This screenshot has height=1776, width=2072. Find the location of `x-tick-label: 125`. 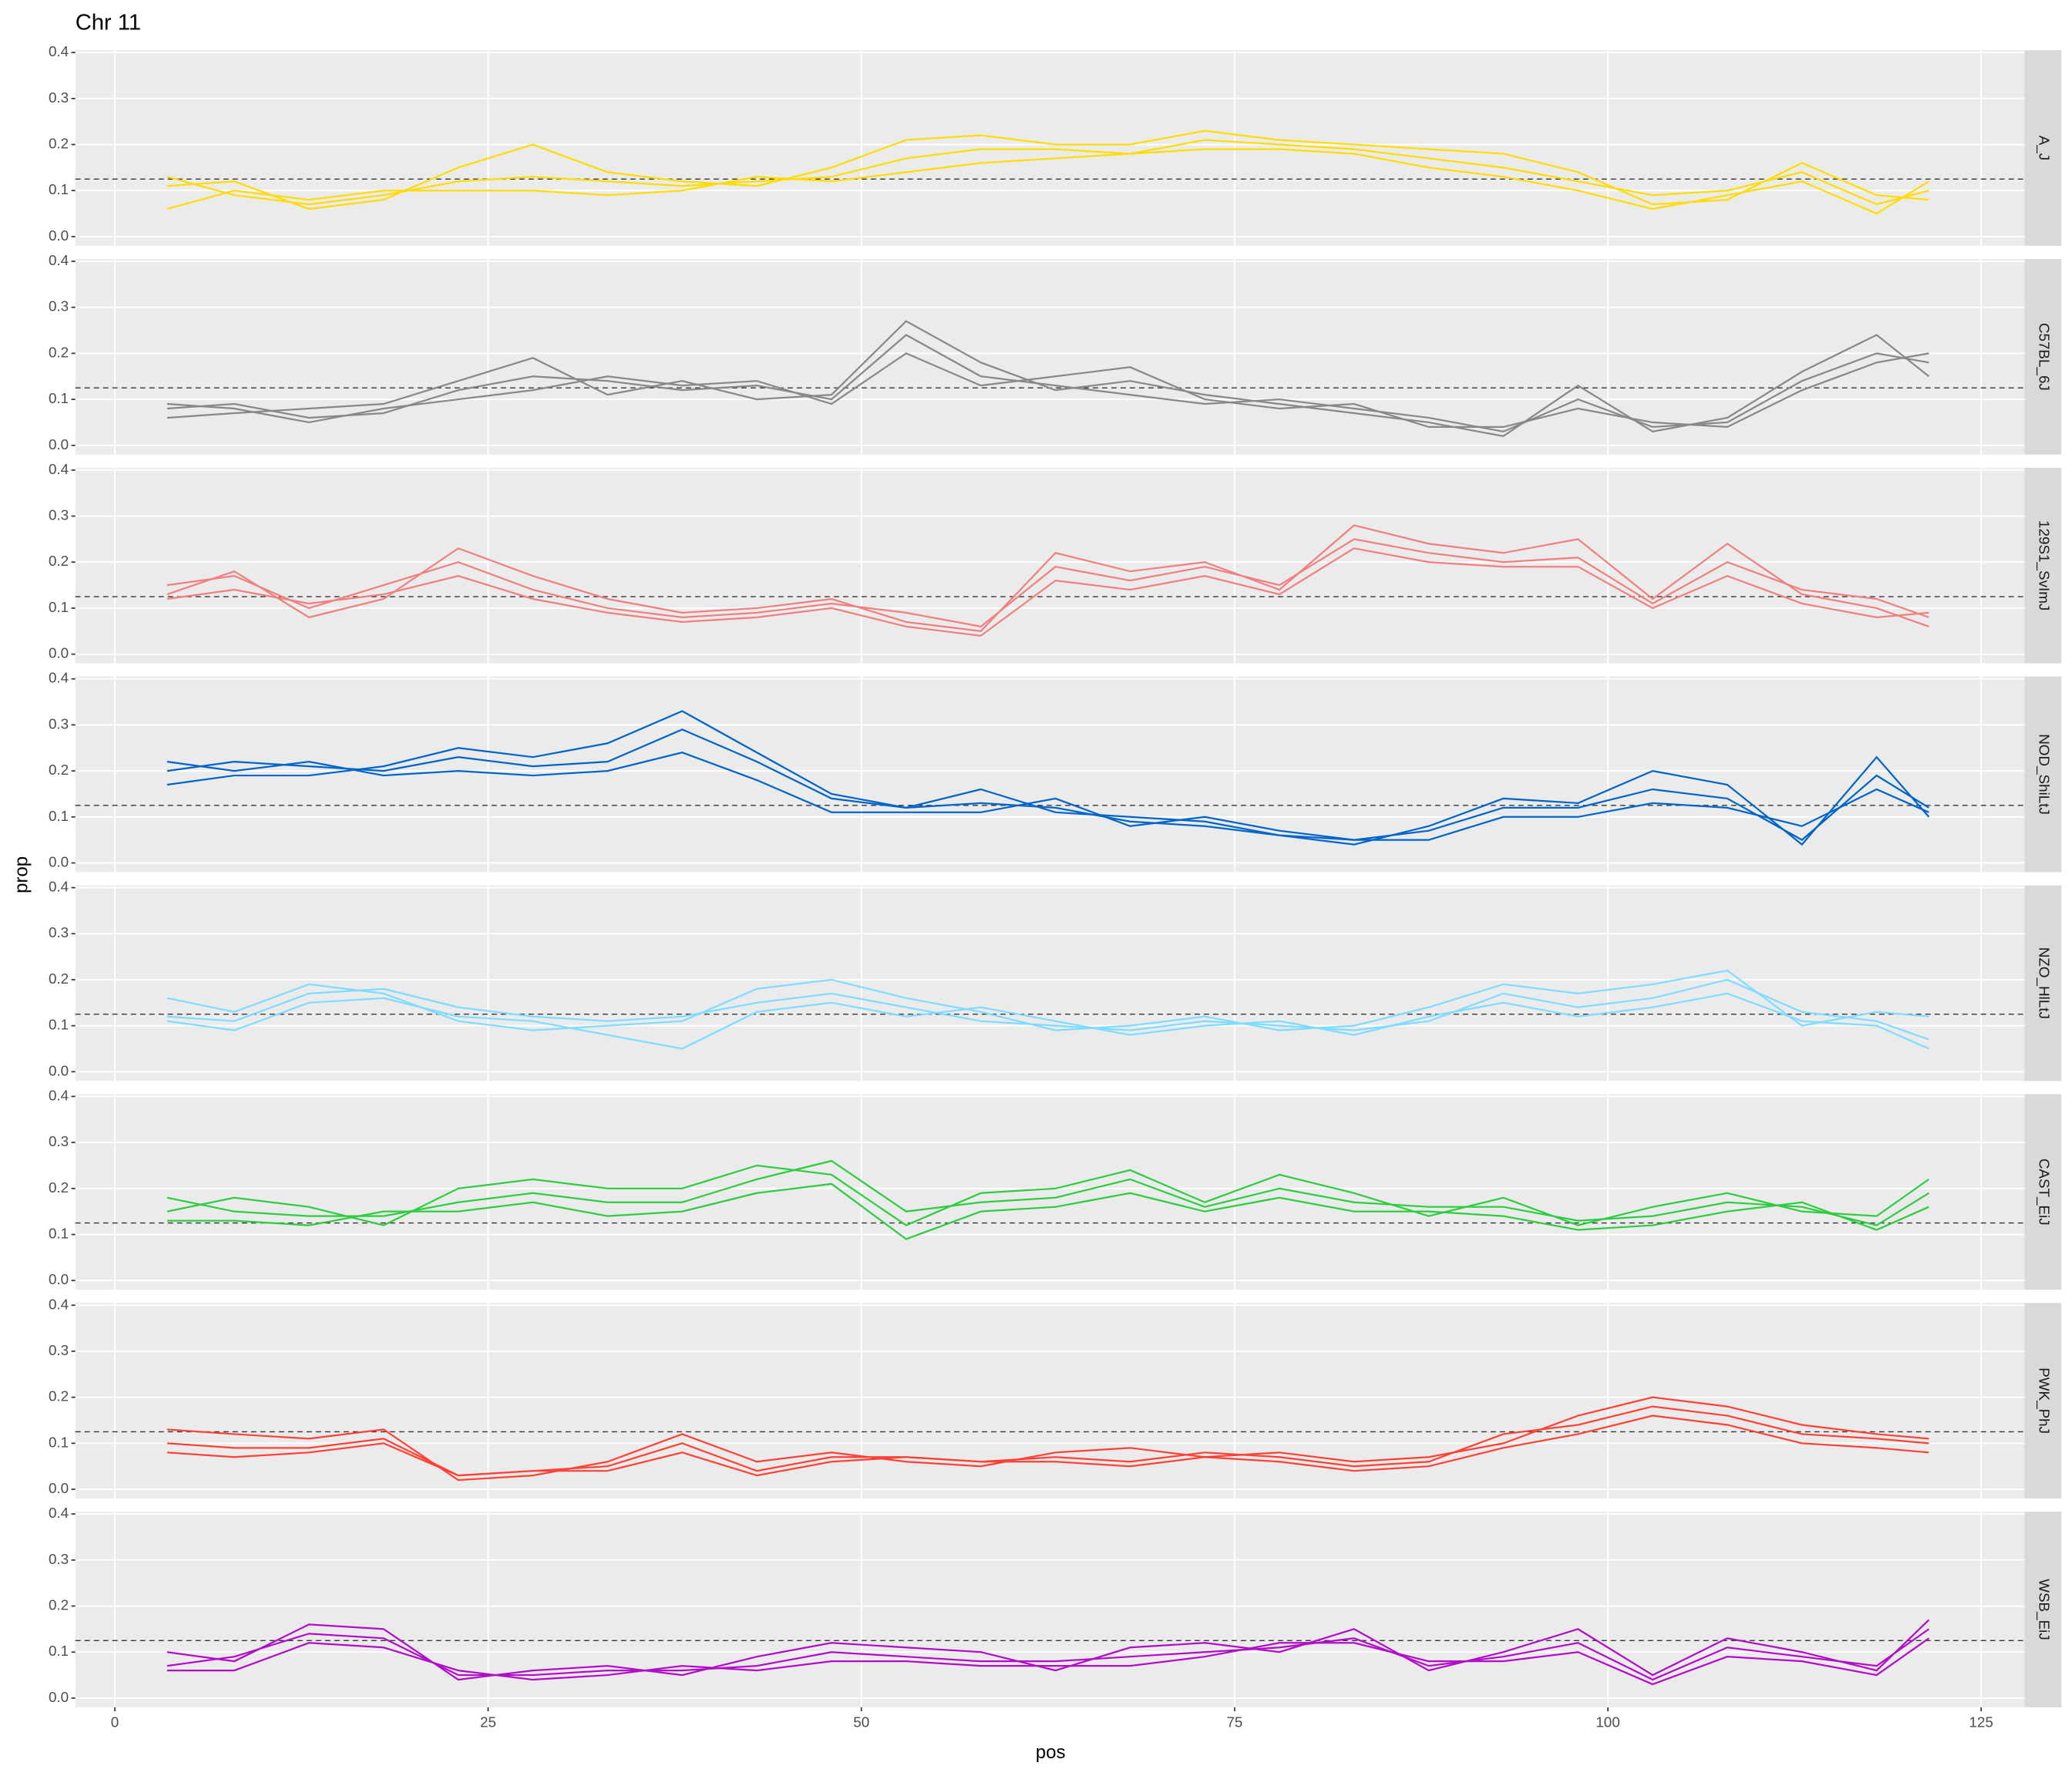

x-tick-label: 125 is located at coordinates (1981, 1722).